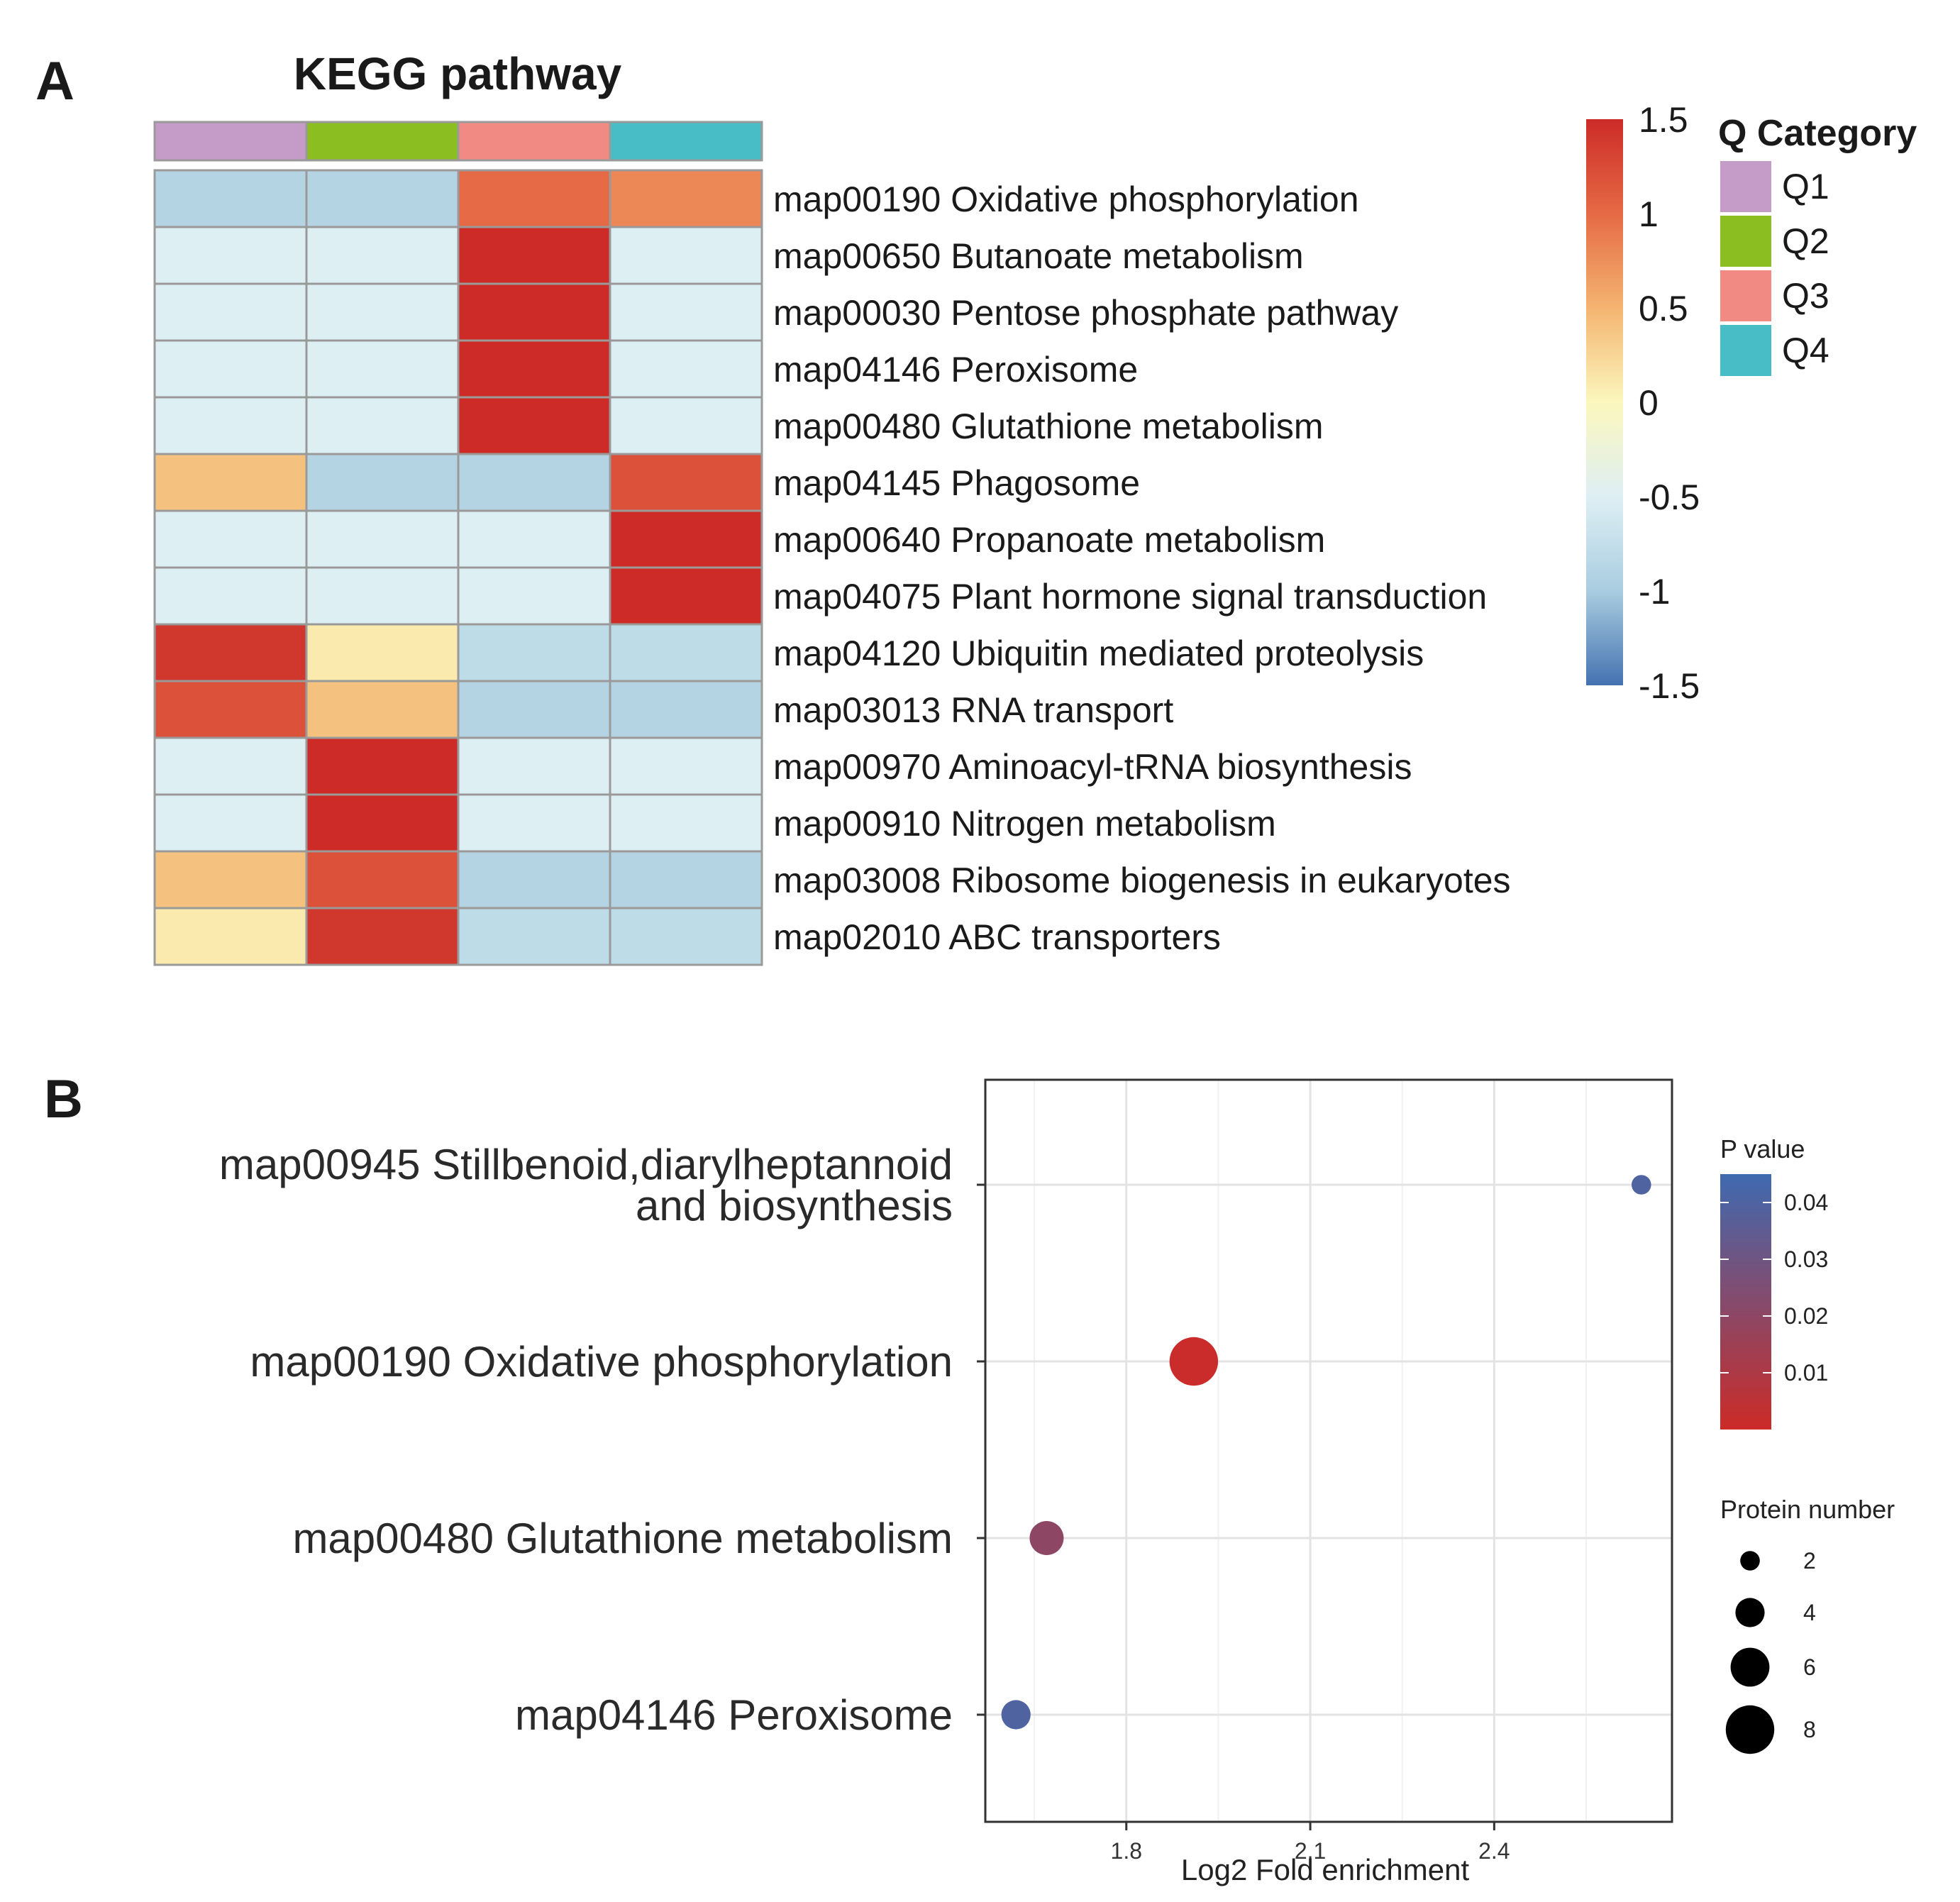  Describe the element at coordinates (1806, 1373) in the screenshot. I see `p-value-tick-label: 0.01` at that location.